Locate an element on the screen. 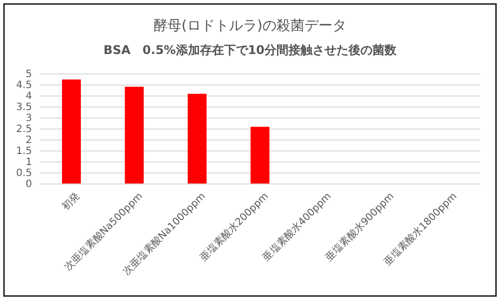 The width and height of the screenshot is (500, 304). y-tick-label: 0.5 is located at coordinates (24, 174).